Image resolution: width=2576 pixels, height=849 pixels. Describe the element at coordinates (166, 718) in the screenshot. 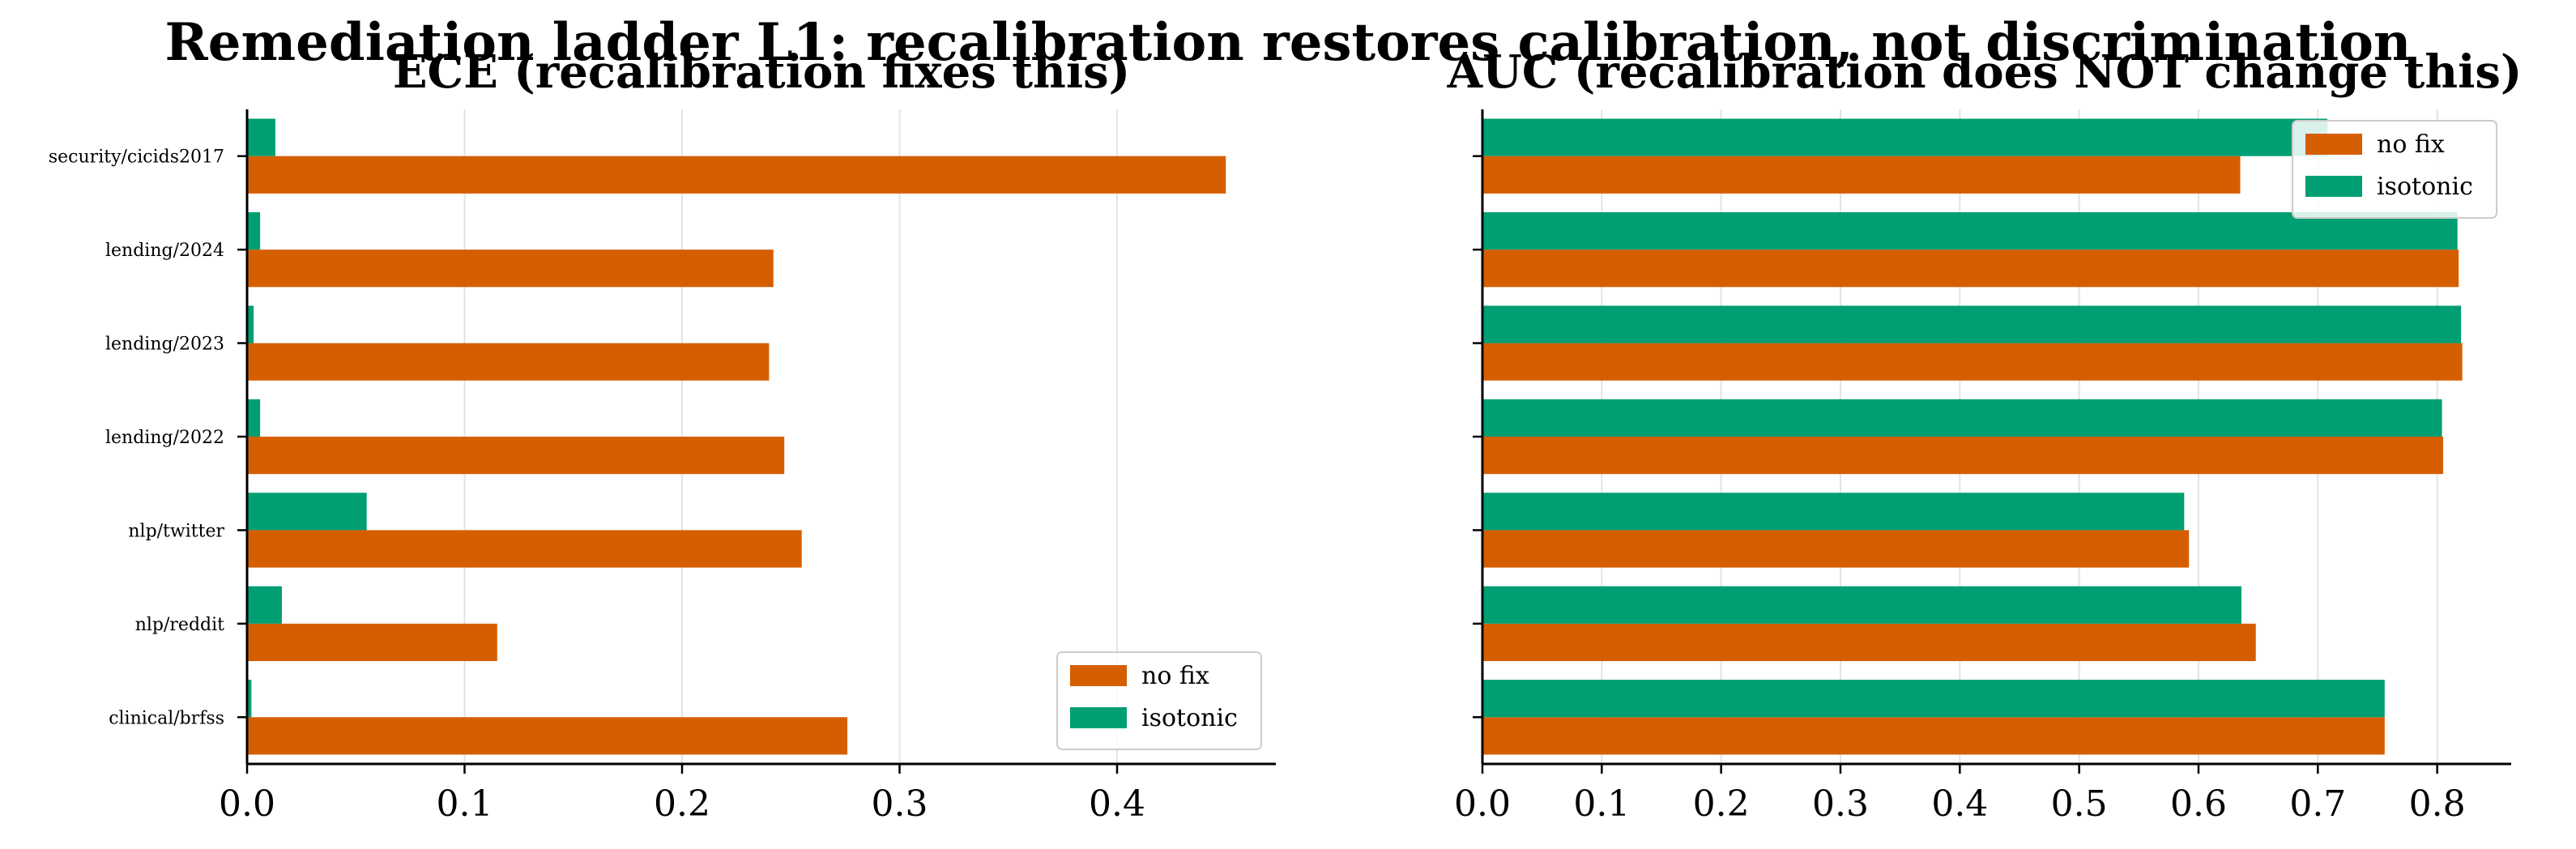

I see `y-tick-label: clinical/brfss` at that location.